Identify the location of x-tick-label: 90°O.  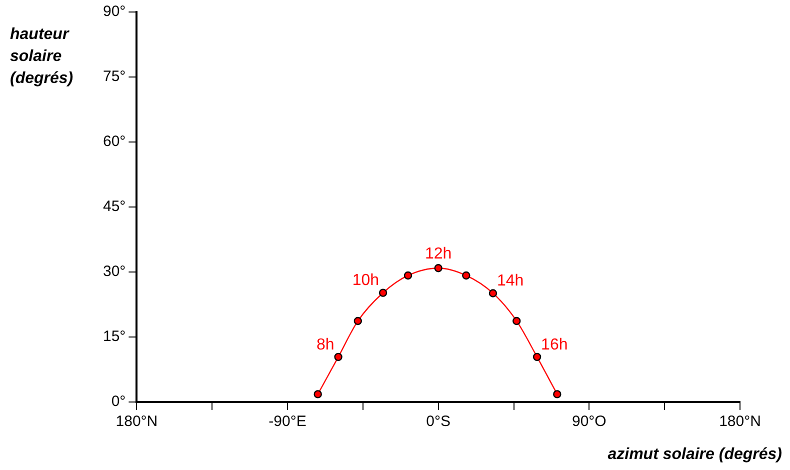
(589, 421).